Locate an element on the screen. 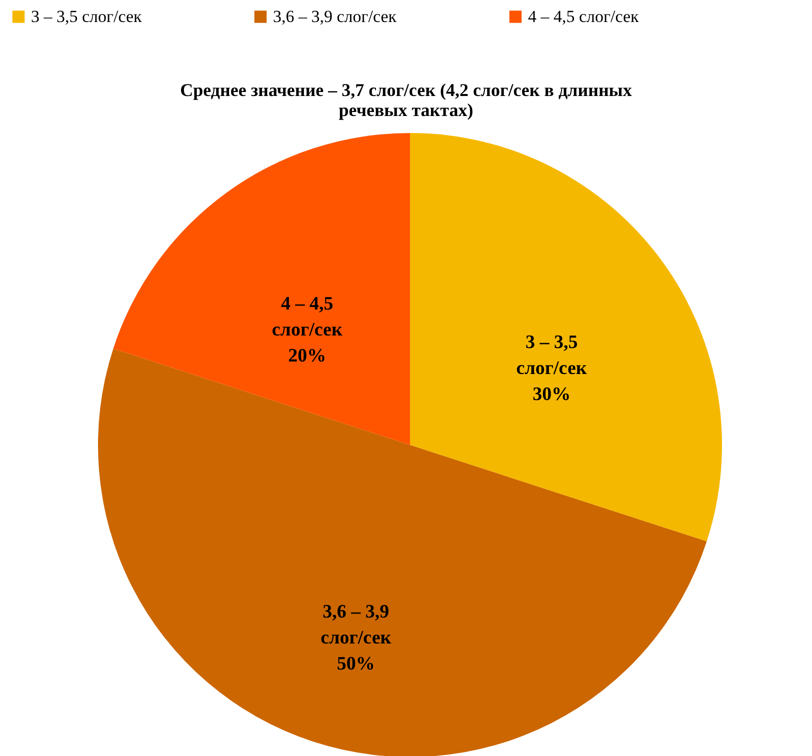 This screenshot has width=812, height=756. slice-label: 3,6 – 3,9 слог/сек is located at coordinates (356, 624).